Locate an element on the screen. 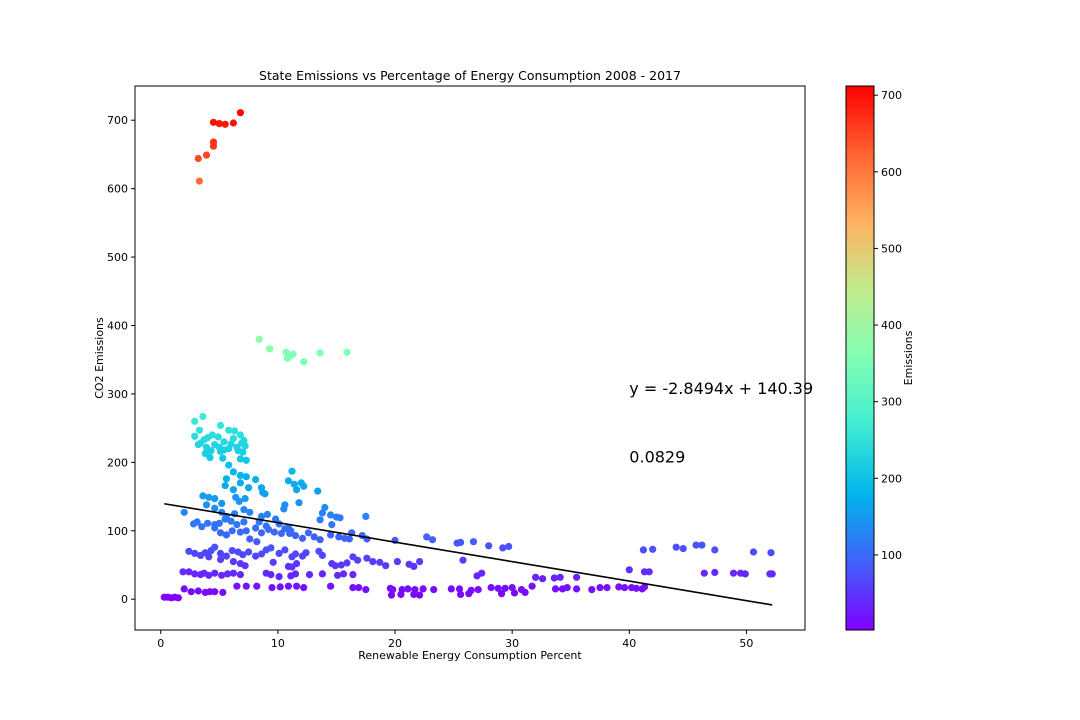  y-tick-label: 400 is located at coordinates (117, 325).